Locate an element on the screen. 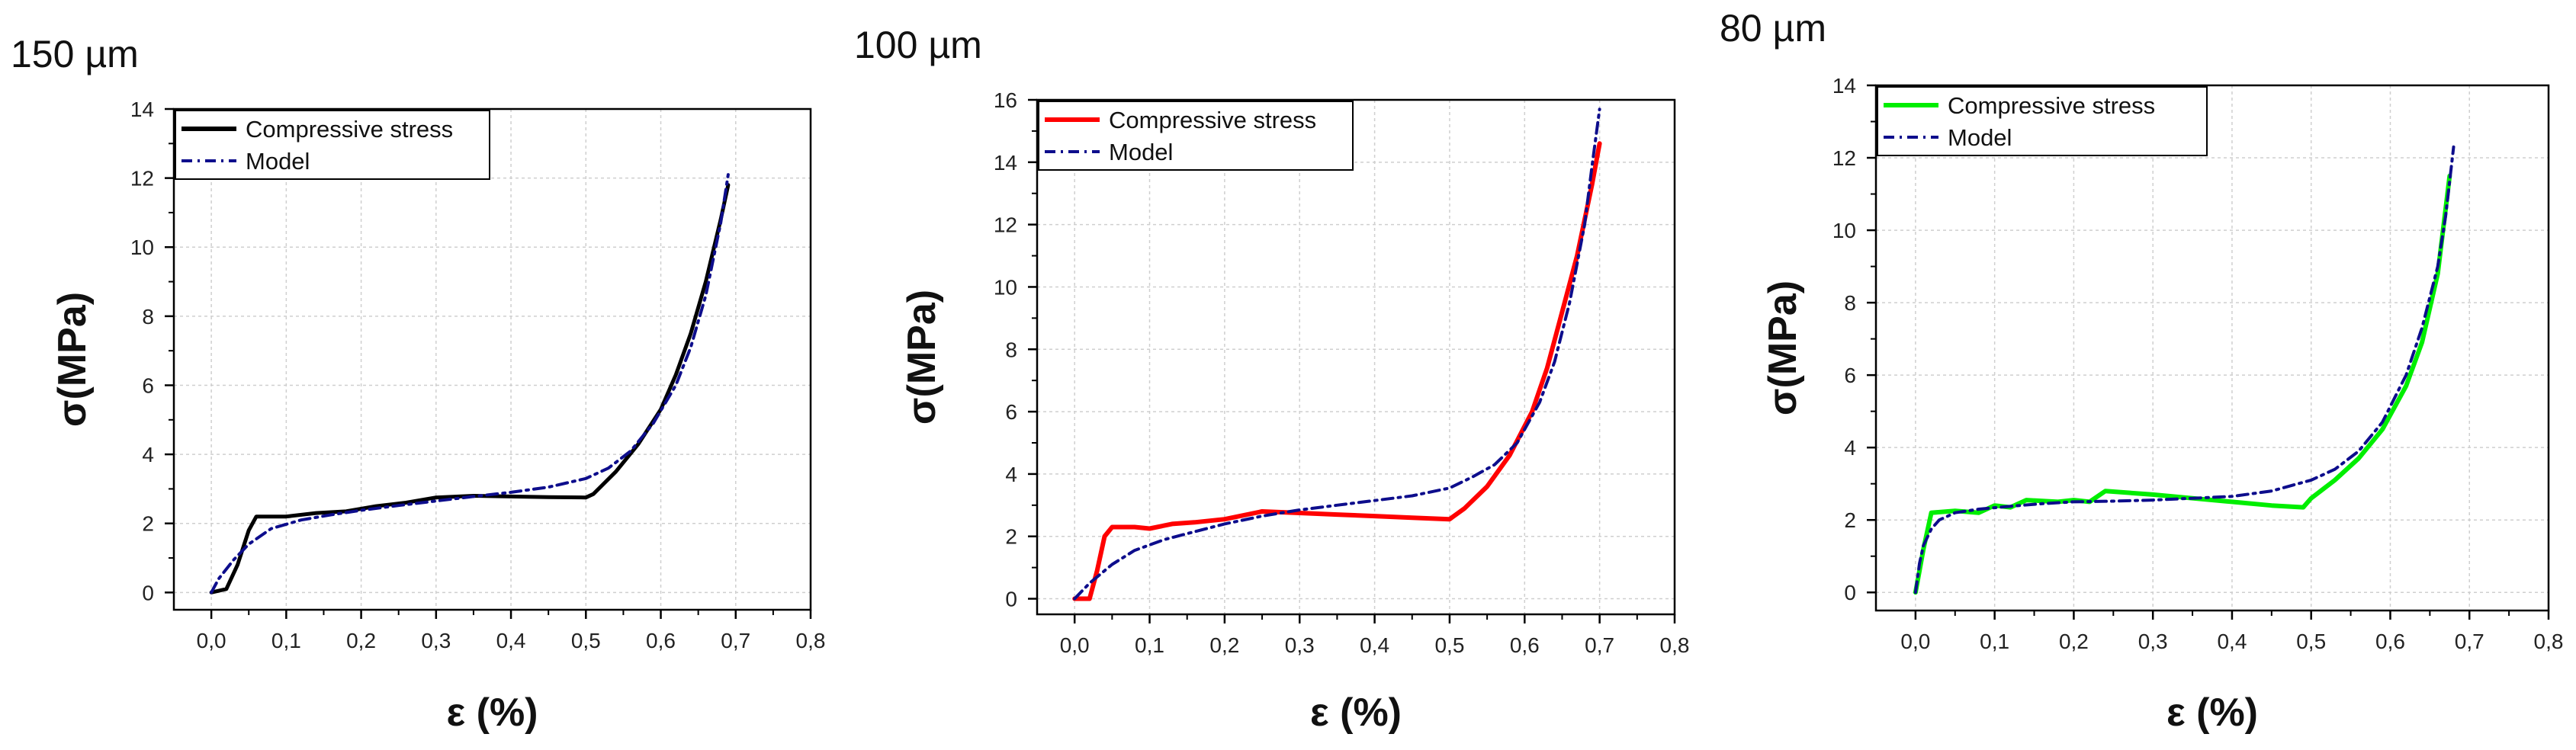  panel-title: 80 µm is located at coordinates (1773, 29).